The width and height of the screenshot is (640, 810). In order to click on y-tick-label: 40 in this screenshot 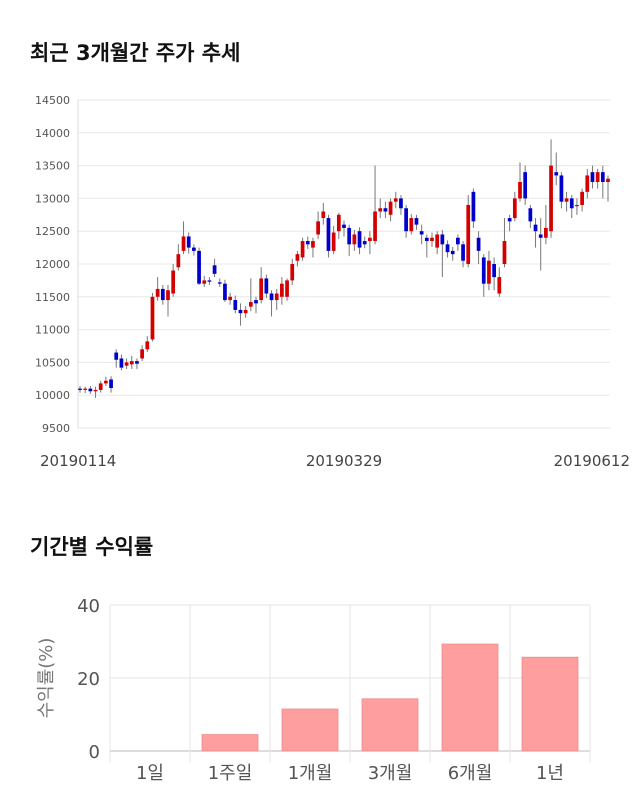, I will do `click(88, 606)`.